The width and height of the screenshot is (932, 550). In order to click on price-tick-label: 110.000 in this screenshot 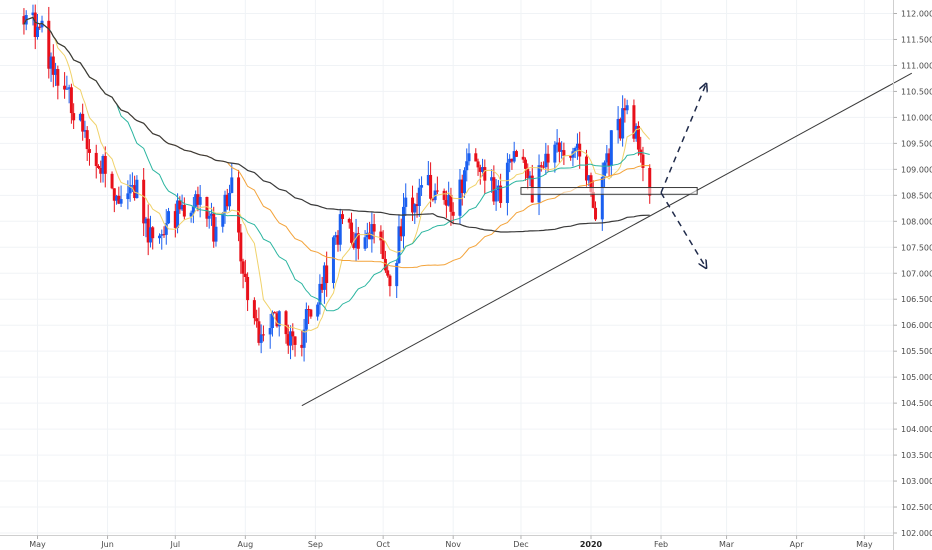, I will do `click(916, 117)`.